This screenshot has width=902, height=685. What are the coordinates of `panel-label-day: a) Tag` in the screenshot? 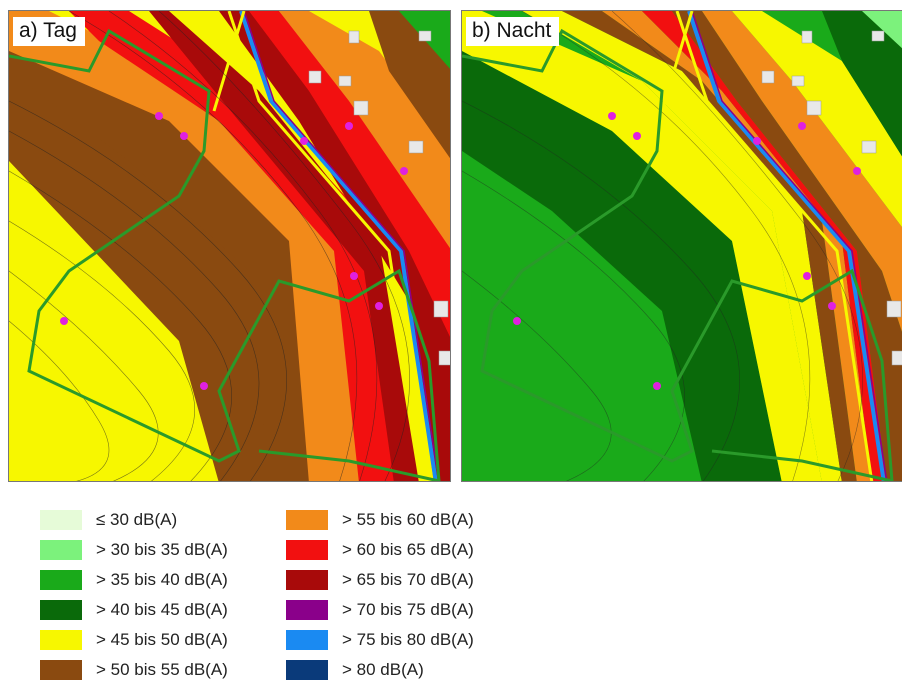 It's located at (49, 31).